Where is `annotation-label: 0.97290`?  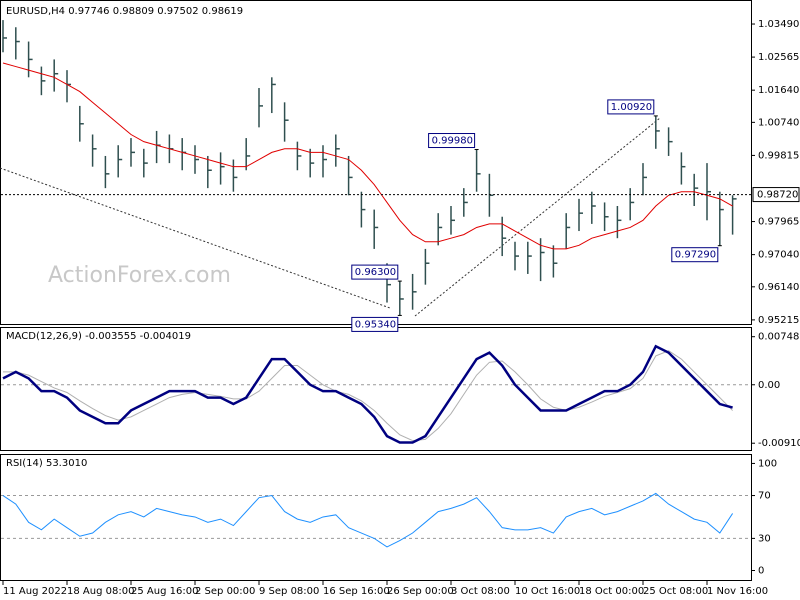
annotation-label: 0.97290 is located at coordinates (695, 255).